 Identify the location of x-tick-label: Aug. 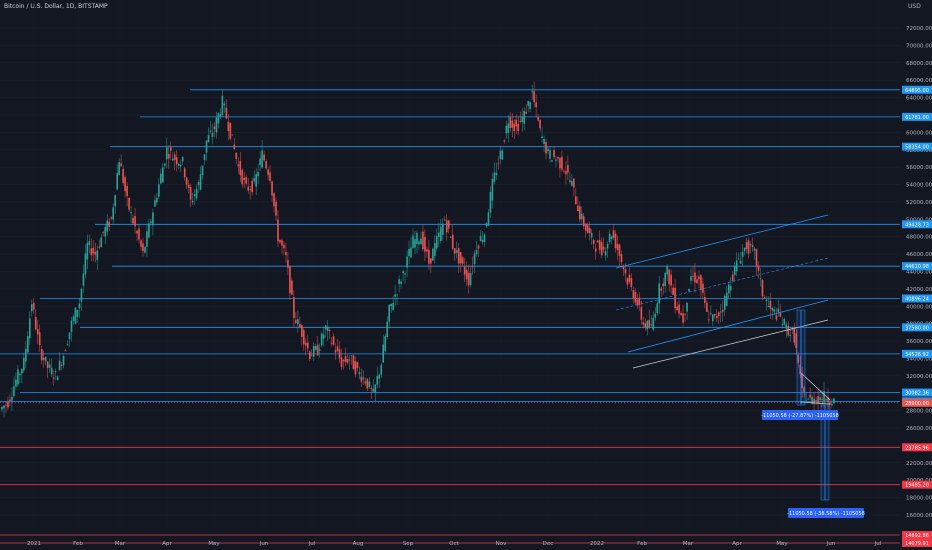
(358, 544).